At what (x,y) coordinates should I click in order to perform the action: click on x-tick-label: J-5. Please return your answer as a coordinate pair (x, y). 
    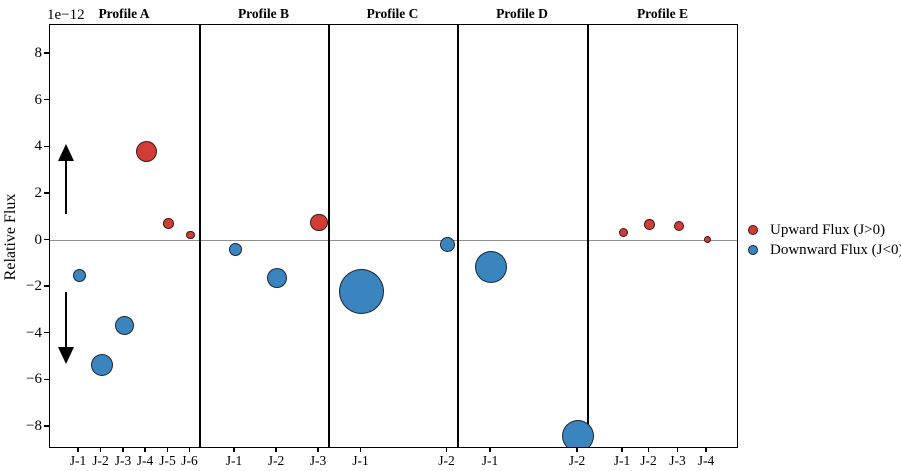
    Looking at the image, I should click on (167, 460).